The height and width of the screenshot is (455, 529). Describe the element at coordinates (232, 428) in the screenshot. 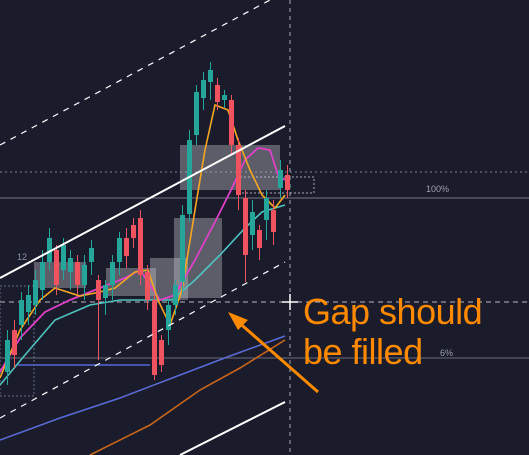

I see `channel-bottom-solid` at that location.